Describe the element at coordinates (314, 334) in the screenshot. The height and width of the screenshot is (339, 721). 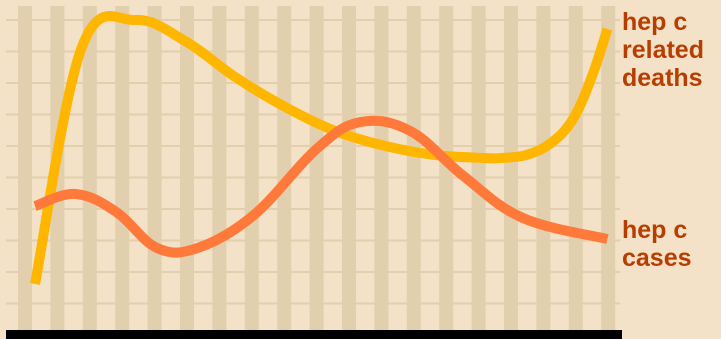
I see `x-axis-baseline` at that location.